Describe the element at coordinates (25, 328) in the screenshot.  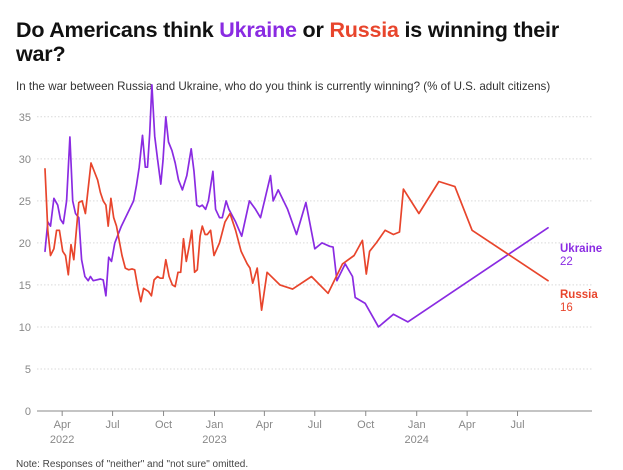
I see `y-tick-label: 10` at that location.